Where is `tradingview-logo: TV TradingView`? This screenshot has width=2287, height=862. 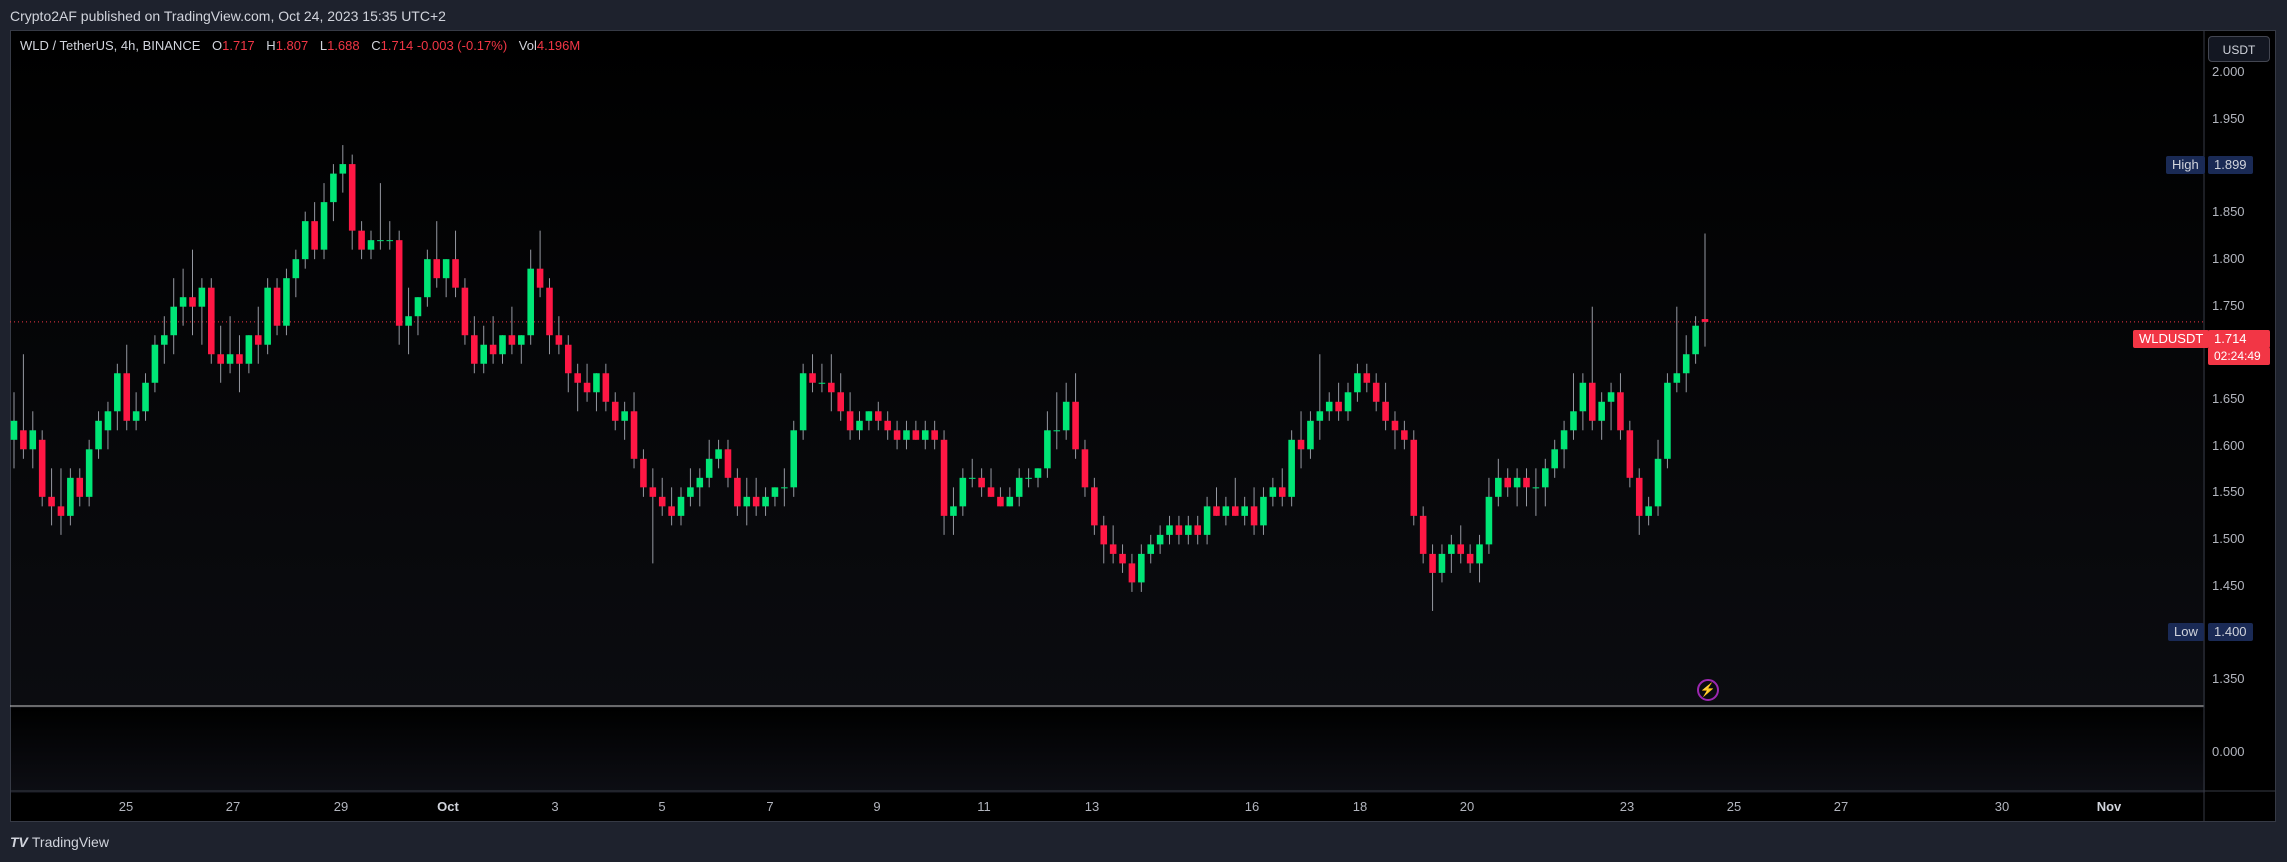 tradingview-logo: TV TradingView is located at coordinates (59, 842).